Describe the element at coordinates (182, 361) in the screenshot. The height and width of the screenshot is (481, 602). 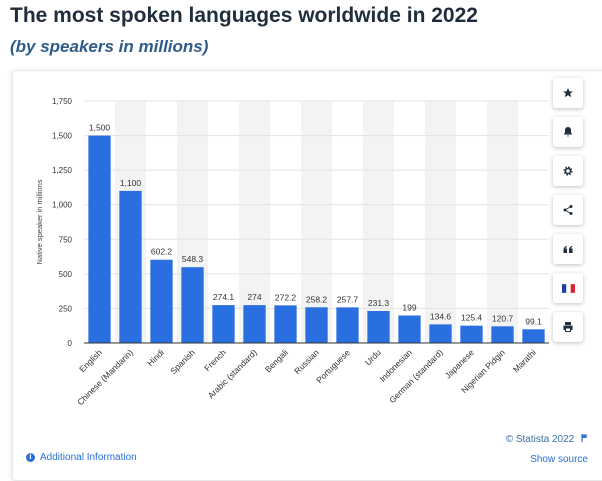
I see `x-tick-label: Spanish` at that location.